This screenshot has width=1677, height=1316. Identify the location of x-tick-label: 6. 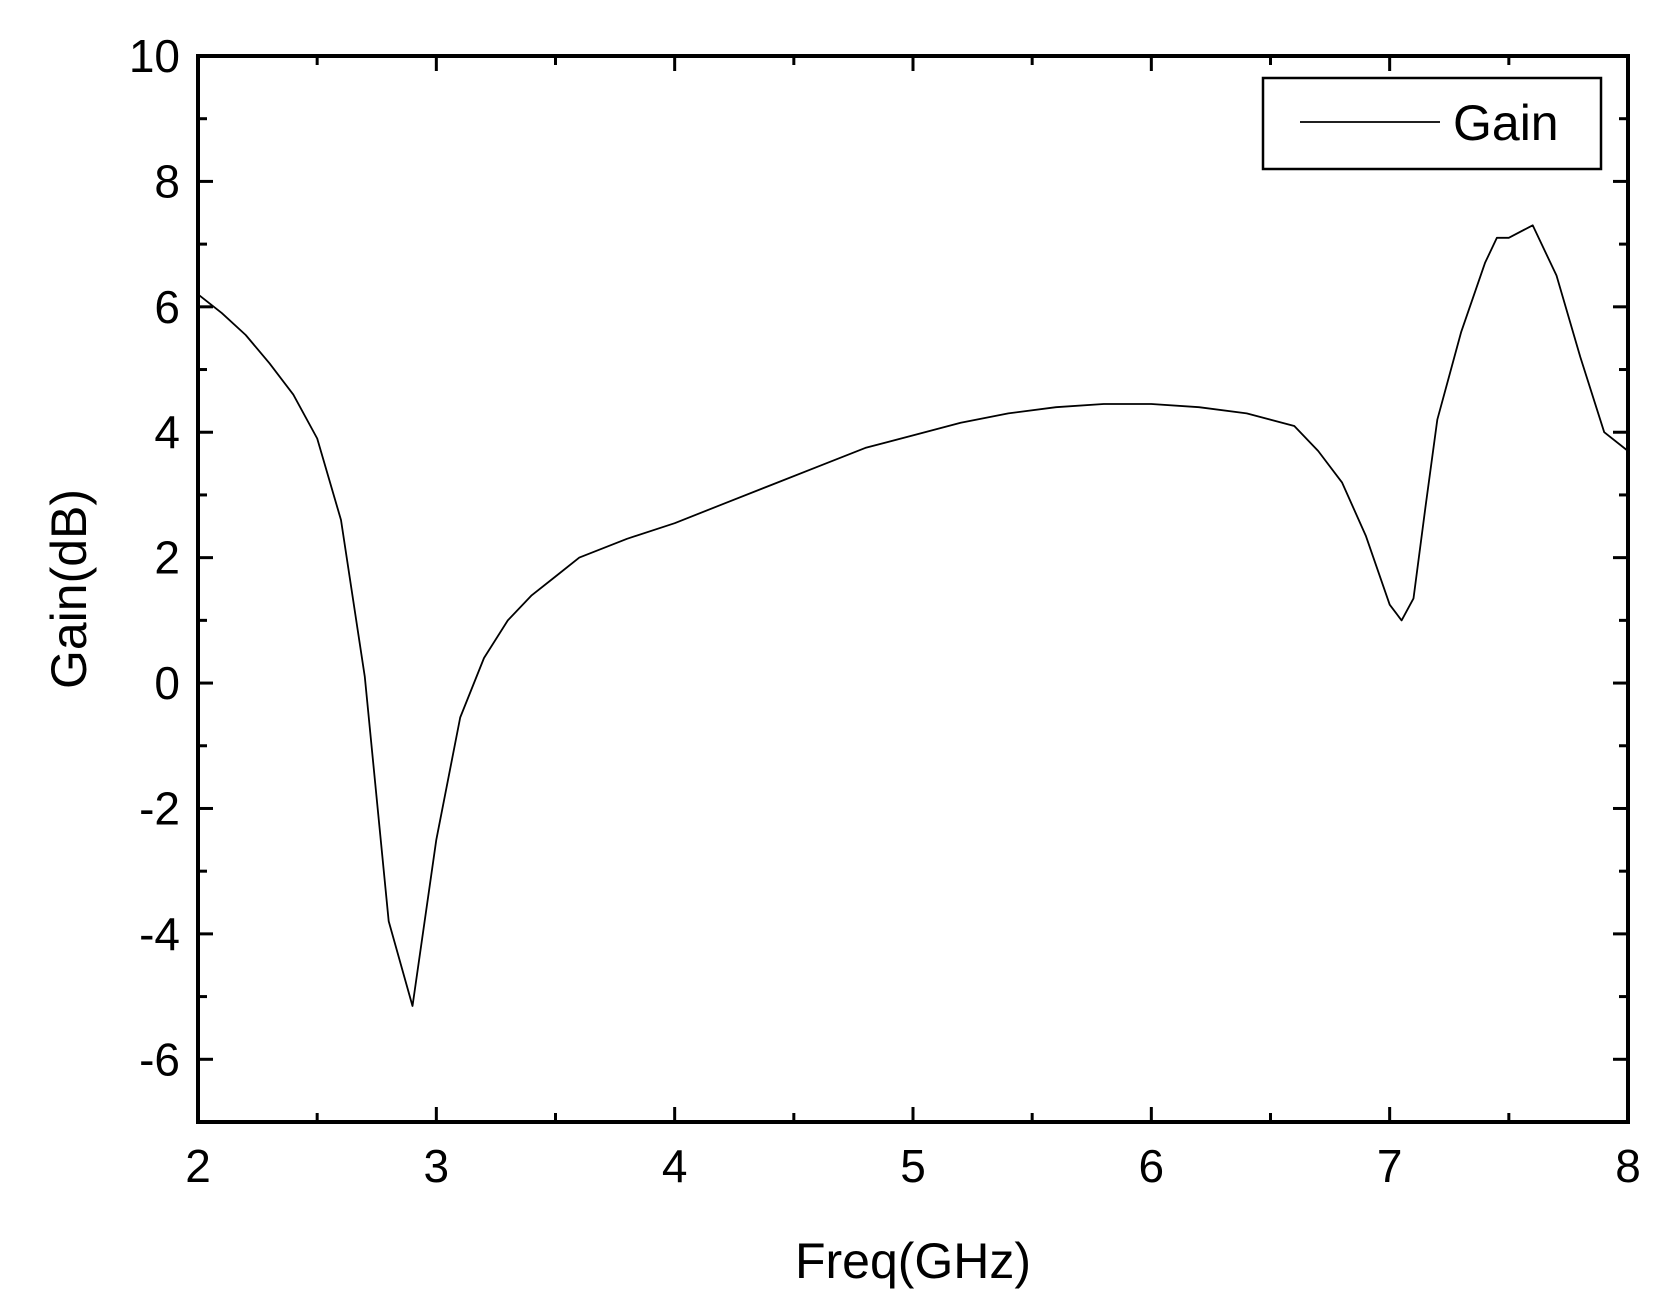
(1152, 1166).